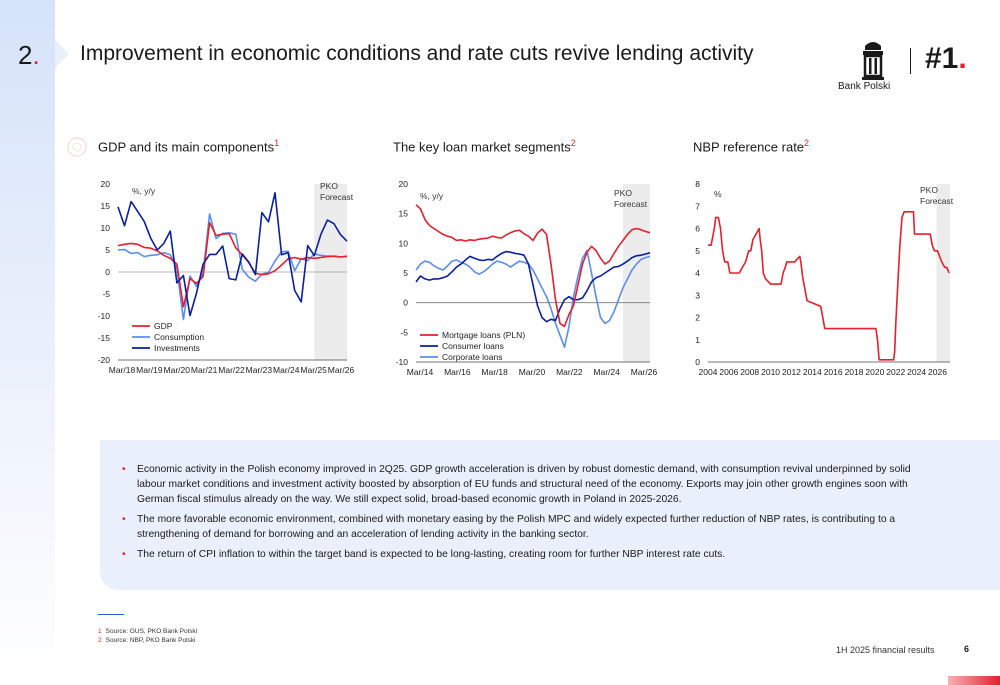 This screenshot has height=685, width=1000. I want to click on y-tick-label: 7, so click(697, 206).